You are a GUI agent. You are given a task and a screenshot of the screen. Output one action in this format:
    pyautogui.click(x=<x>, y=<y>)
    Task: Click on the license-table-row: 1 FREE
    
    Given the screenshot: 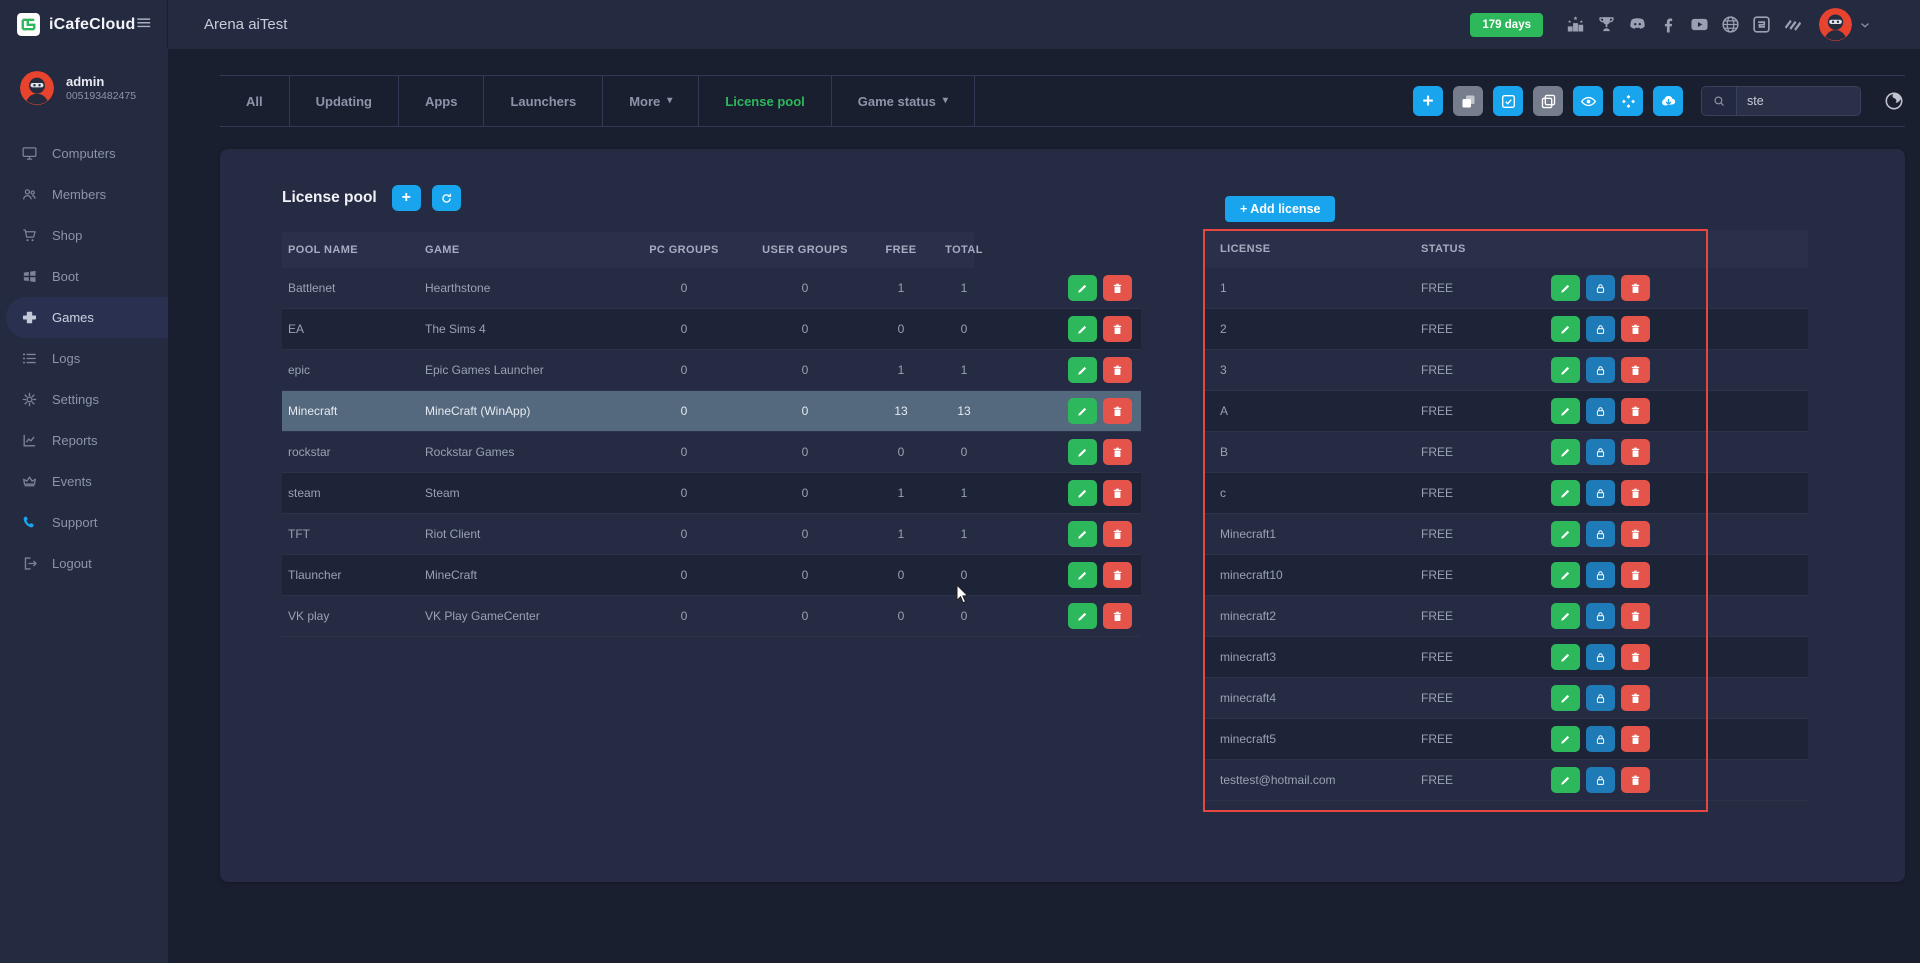 What is the action you would take?
    pyautogui.click(x=1505, y=288)
    